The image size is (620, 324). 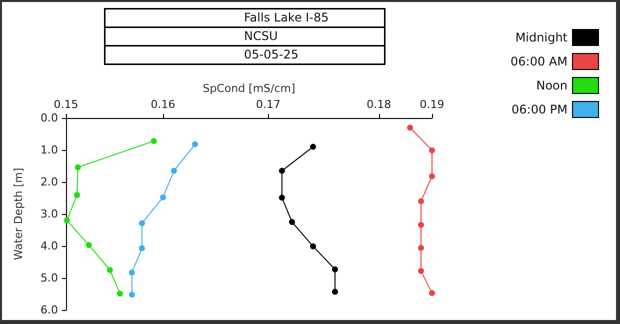 I want to click on legend-label: Midnight, so click(x=541, y=37).